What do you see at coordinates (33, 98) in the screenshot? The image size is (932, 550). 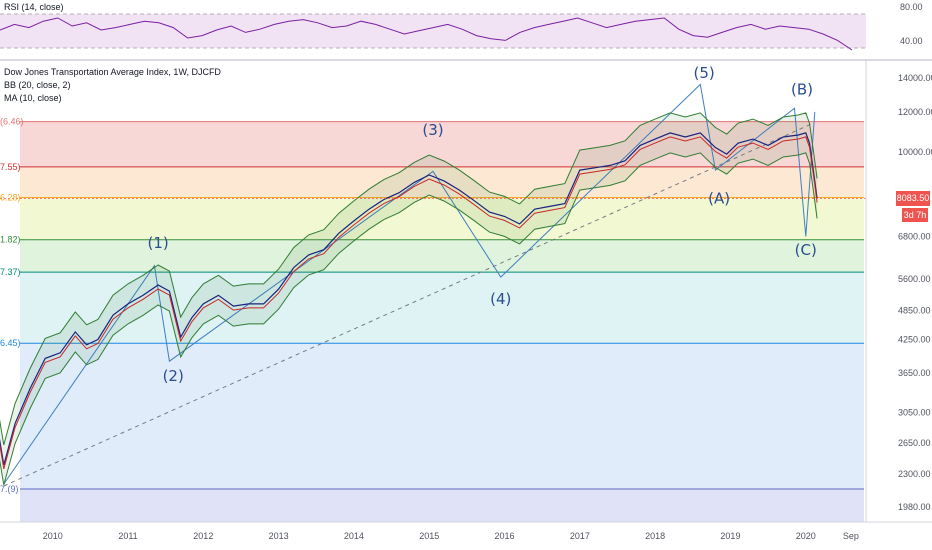 I see `ma-indicator-label: MA (10, close)` at bounding box center [33, 98].